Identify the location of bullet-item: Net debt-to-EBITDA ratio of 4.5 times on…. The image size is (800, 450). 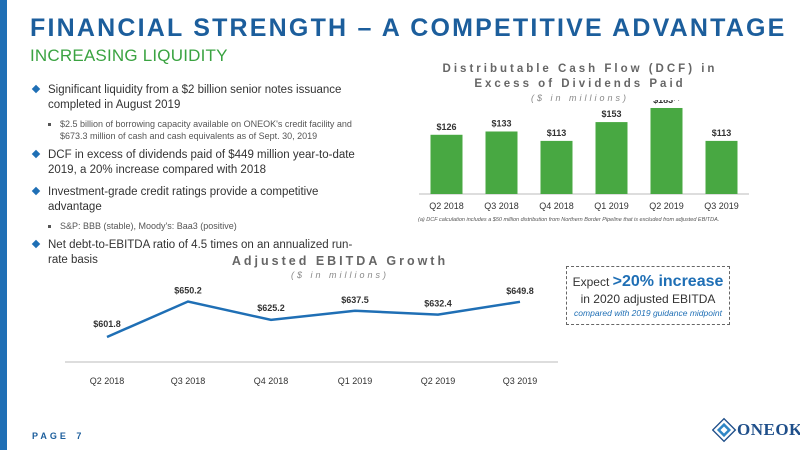
(200, 253).